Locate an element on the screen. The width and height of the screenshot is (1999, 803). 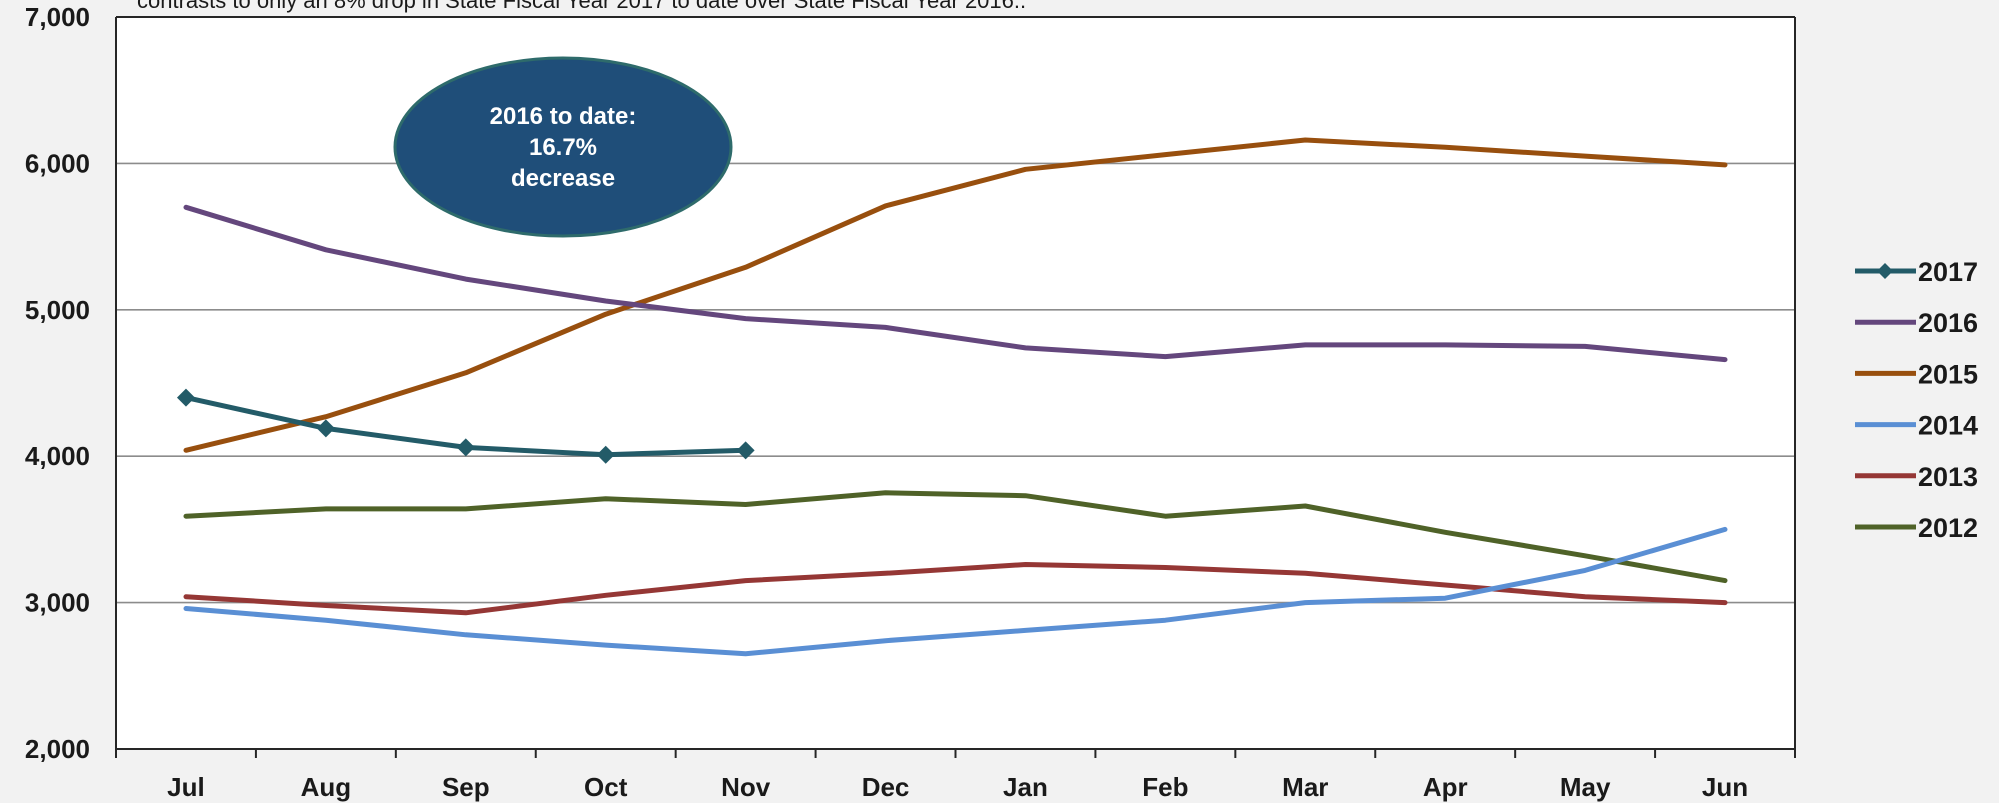
x-tick-label: May is located at coordinates (1585, 787).